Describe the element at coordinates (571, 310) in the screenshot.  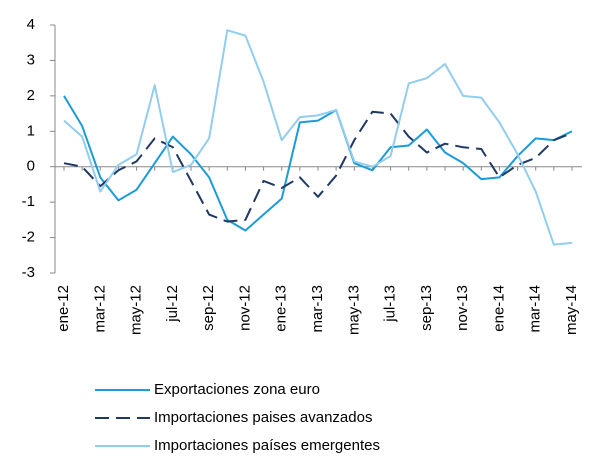
I see `x-tick-label: may-14` at that location.